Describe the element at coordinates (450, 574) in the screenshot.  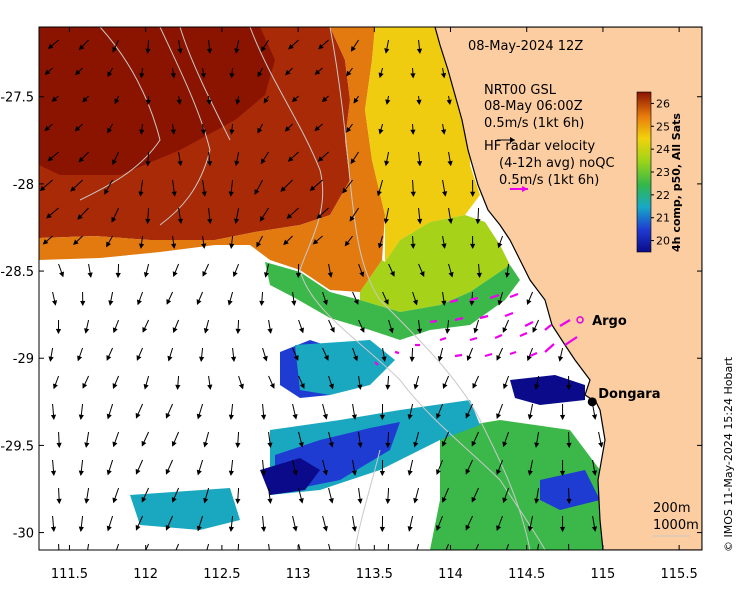
I see `x-tick-label: 114` at that location.